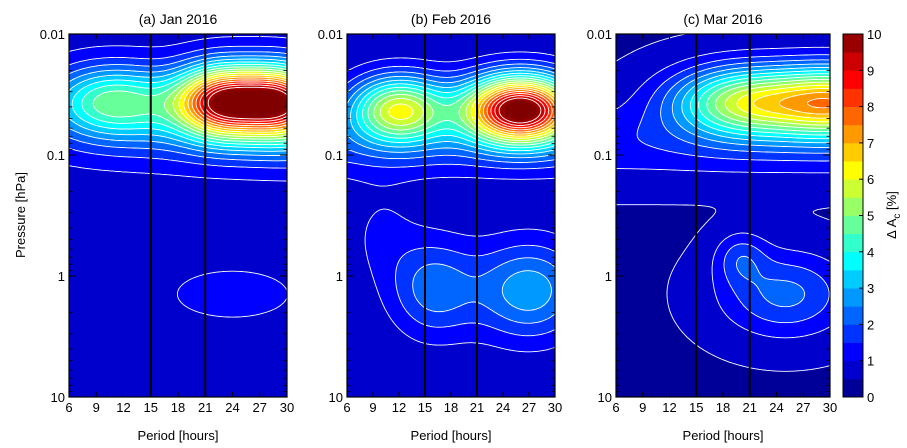  I want to click on colorbar-tick-label: 5, so click(870, 216).